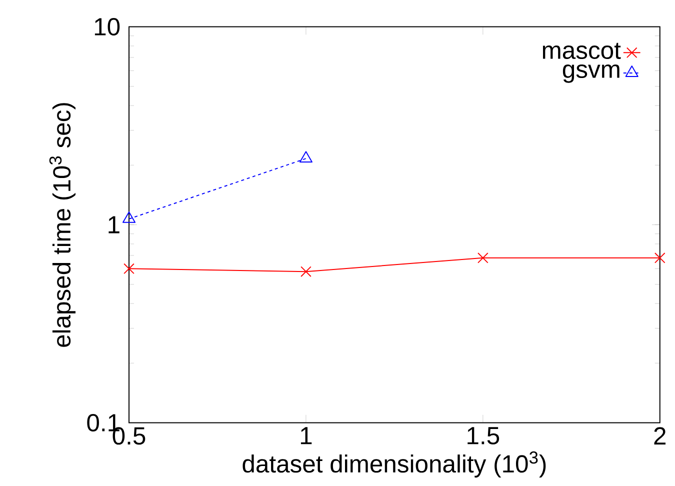  I want to click on x-tick-label: 1.5, so click(484, 436).